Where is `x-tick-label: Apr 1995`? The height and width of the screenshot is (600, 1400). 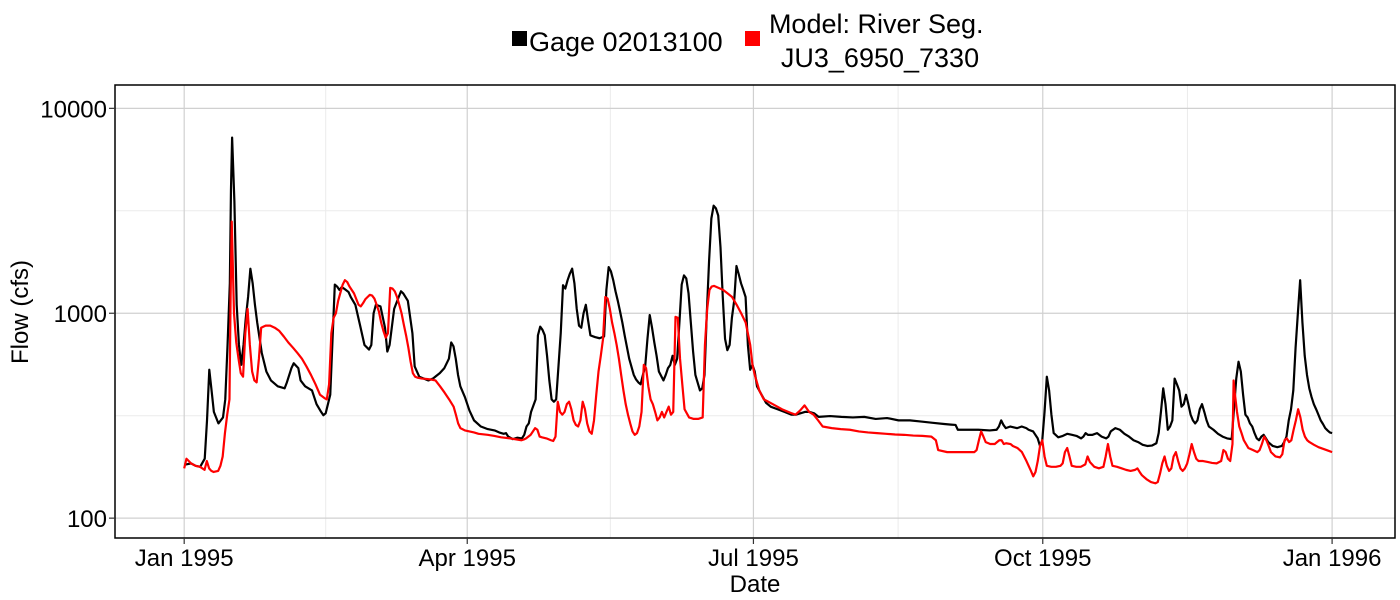 x-tick-label: Apr 1995 is located at coordinates (467, 558).